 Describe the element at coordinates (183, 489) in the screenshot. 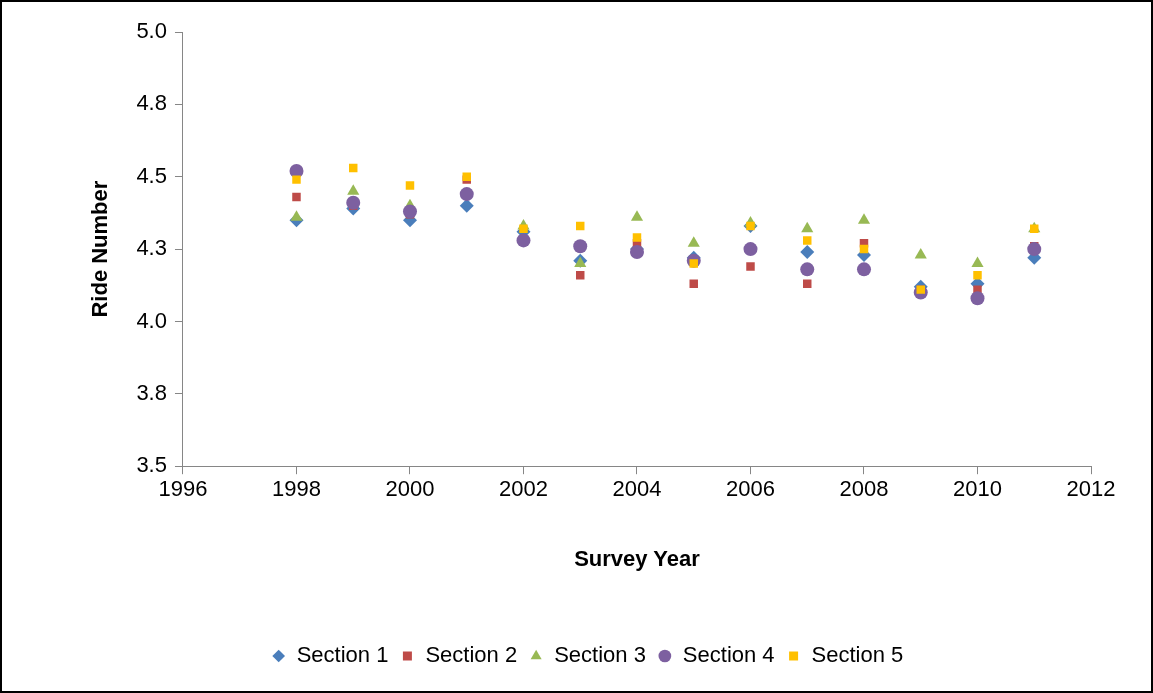

I see `x-tick-label: 1996` at that location.